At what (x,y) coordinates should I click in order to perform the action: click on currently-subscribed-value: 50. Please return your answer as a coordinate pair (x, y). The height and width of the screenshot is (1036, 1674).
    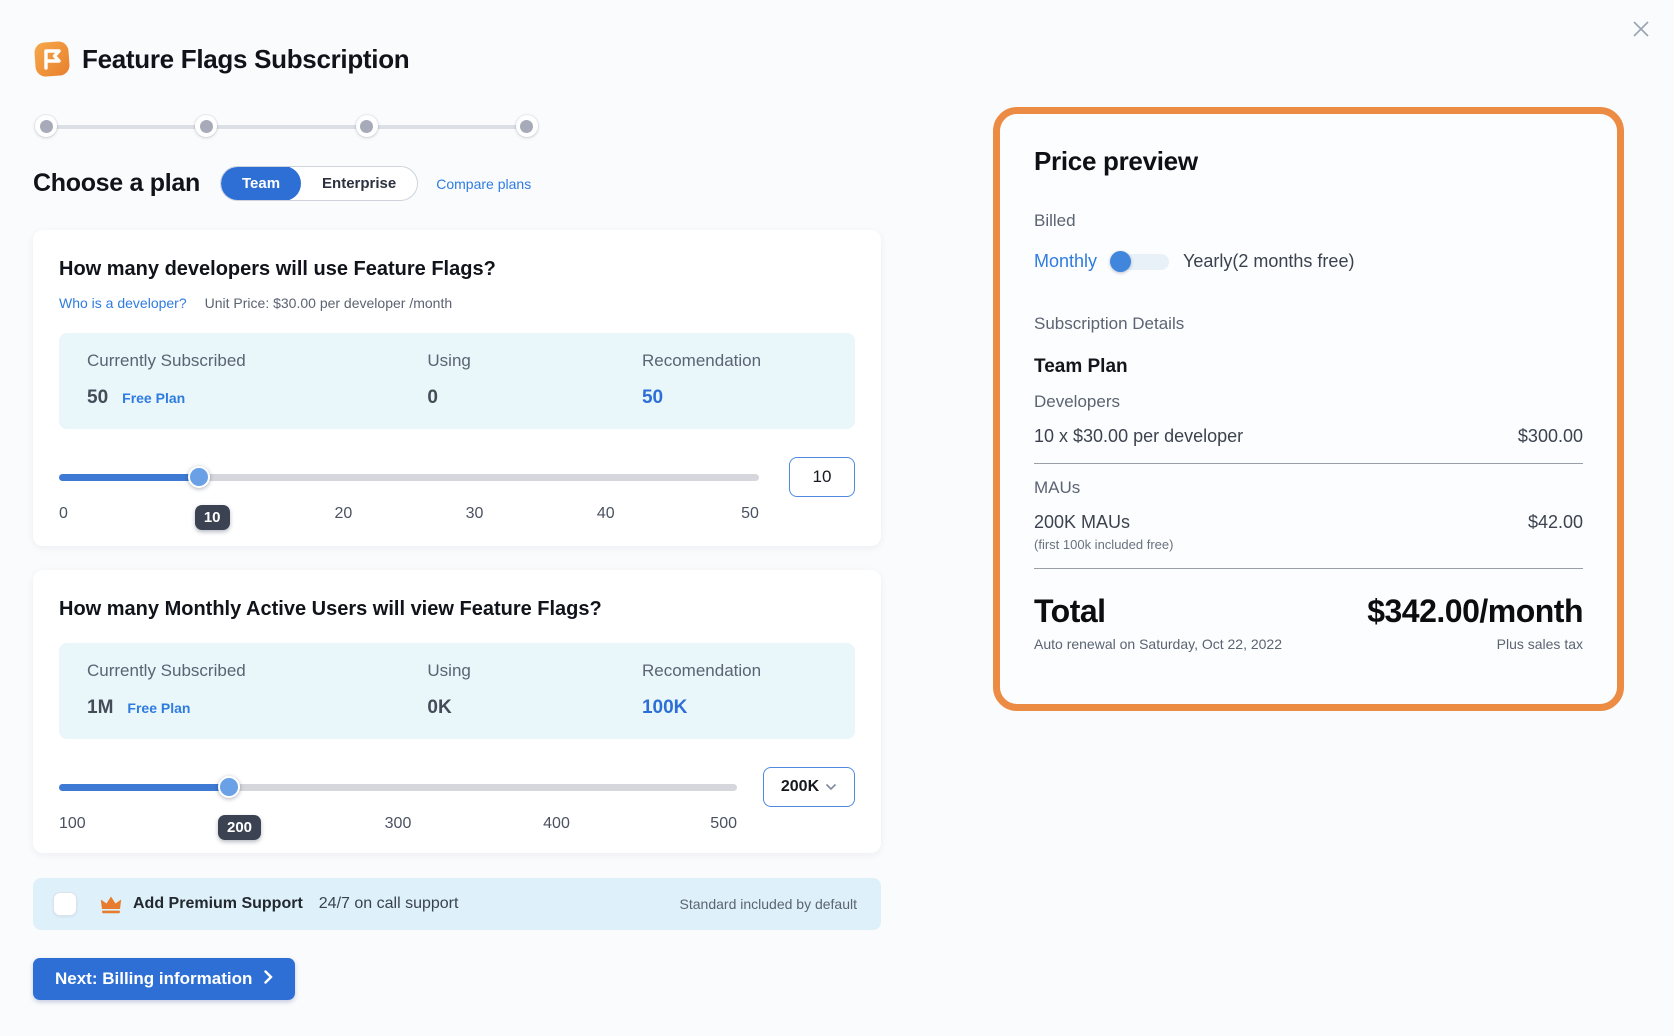
    Looking at the image, I should click on (98, 397).